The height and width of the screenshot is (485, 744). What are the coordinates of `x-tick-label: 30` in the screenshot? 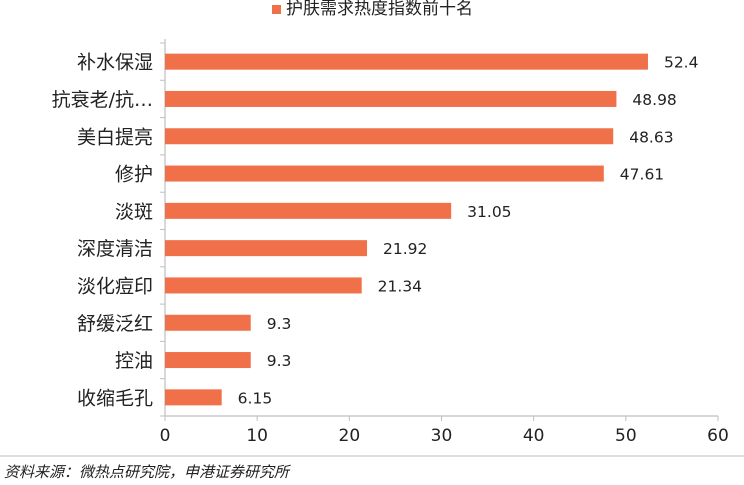 It's located at (442, 436).